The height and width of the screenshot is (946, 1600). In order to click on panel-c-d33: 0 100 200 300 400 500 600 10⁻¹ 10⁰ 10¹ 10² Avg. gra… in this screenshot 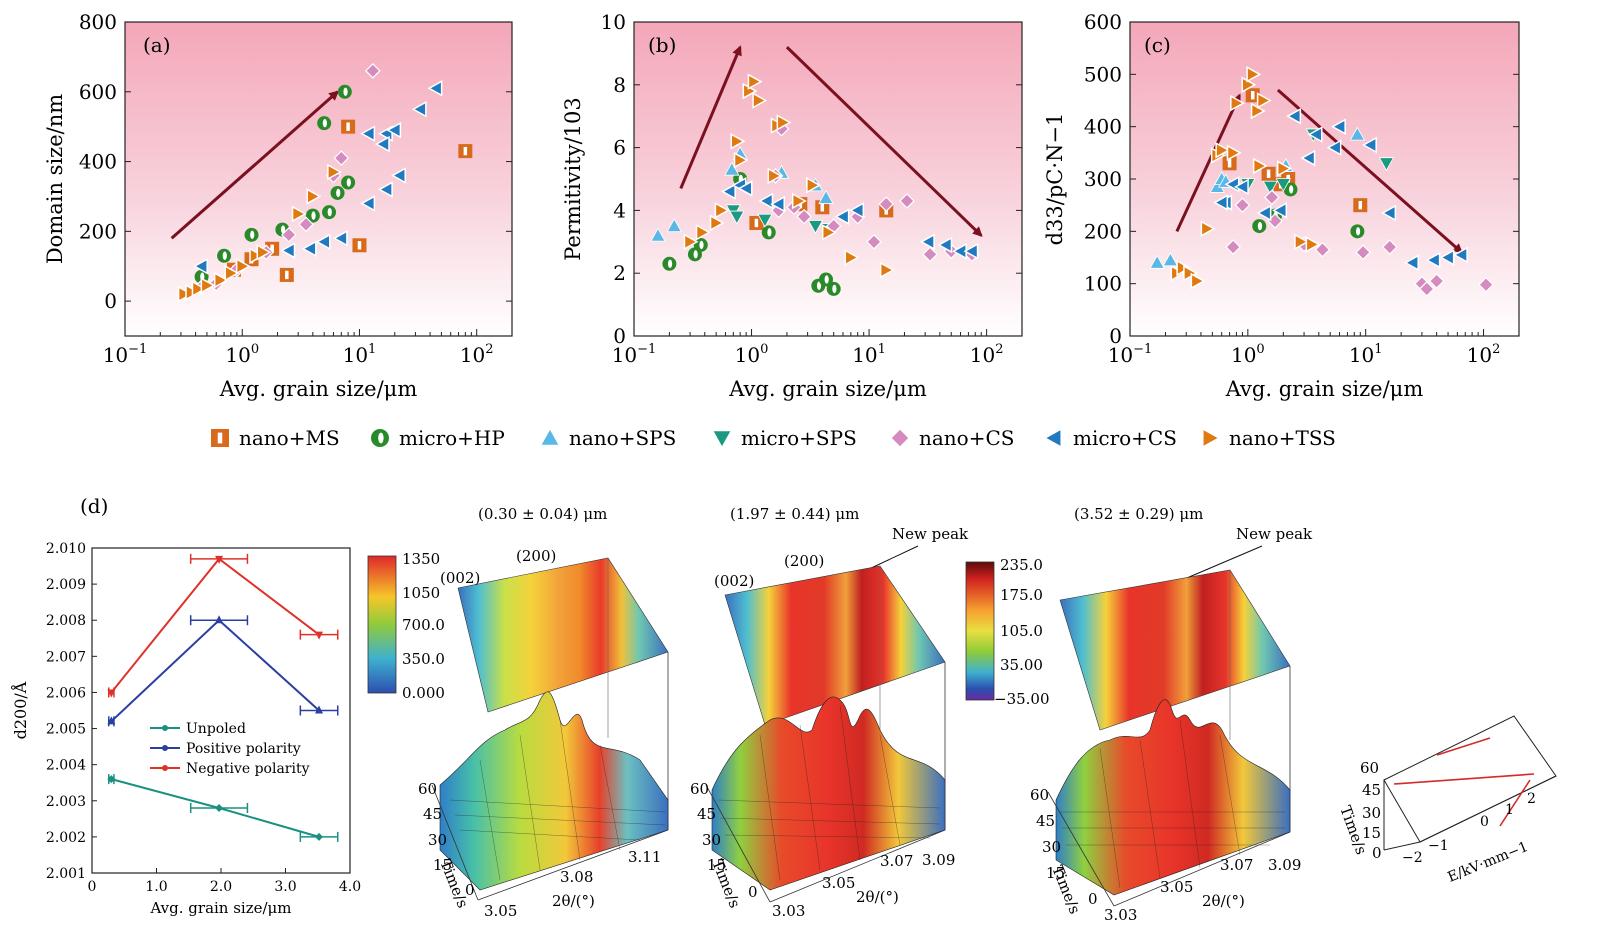, I will do `click(1281, 205)`.